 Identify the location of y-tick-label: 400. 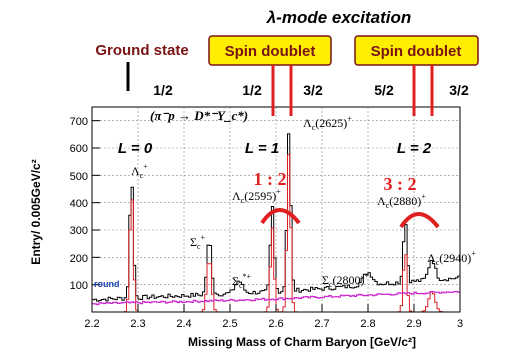
(79, 204).